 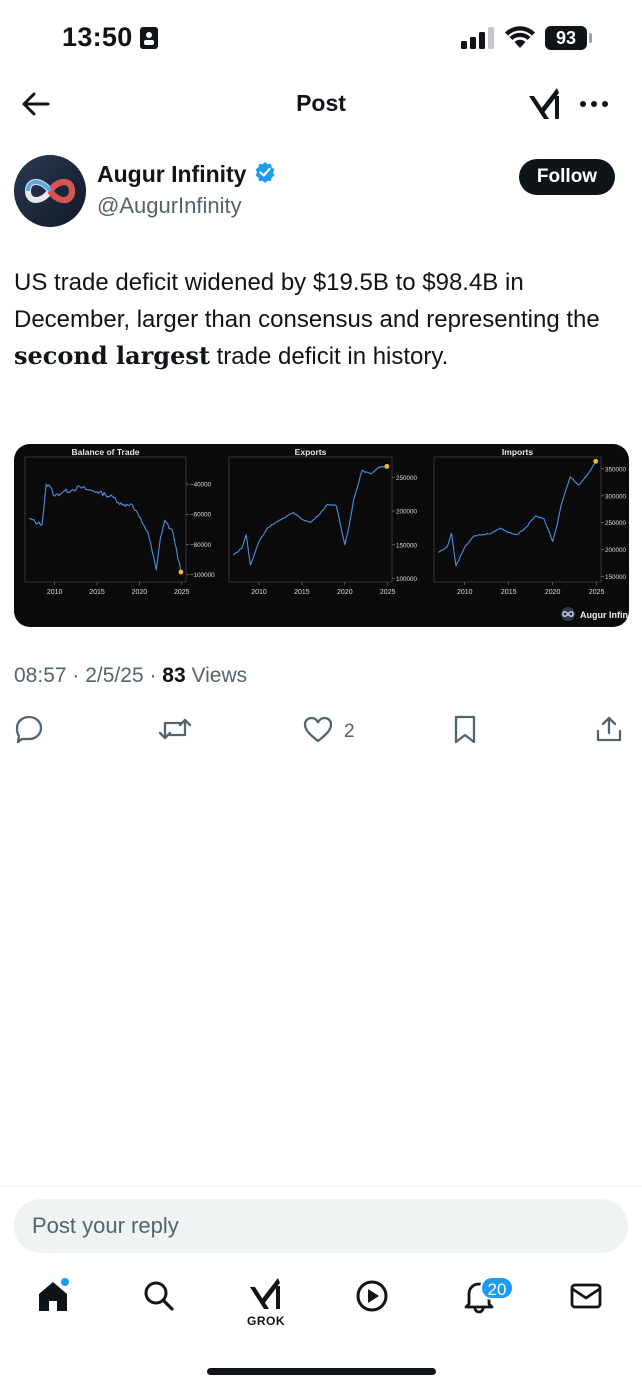 I want to click on y-tick-label: −40000, so click(x=201, y=485).